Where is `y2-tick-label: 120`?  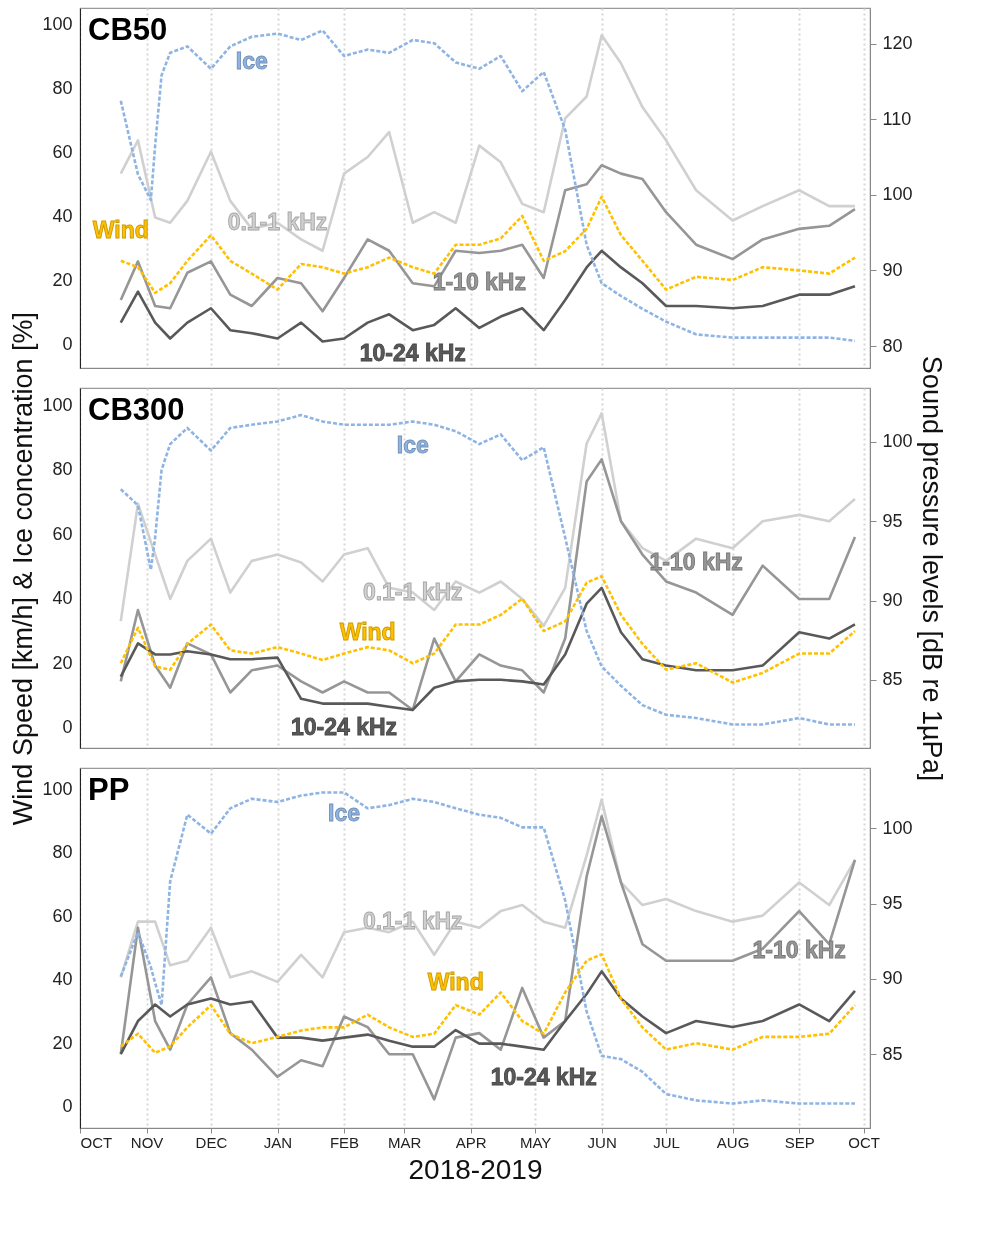
y2-tick-label: 120 is located at coordinates (897, 43).